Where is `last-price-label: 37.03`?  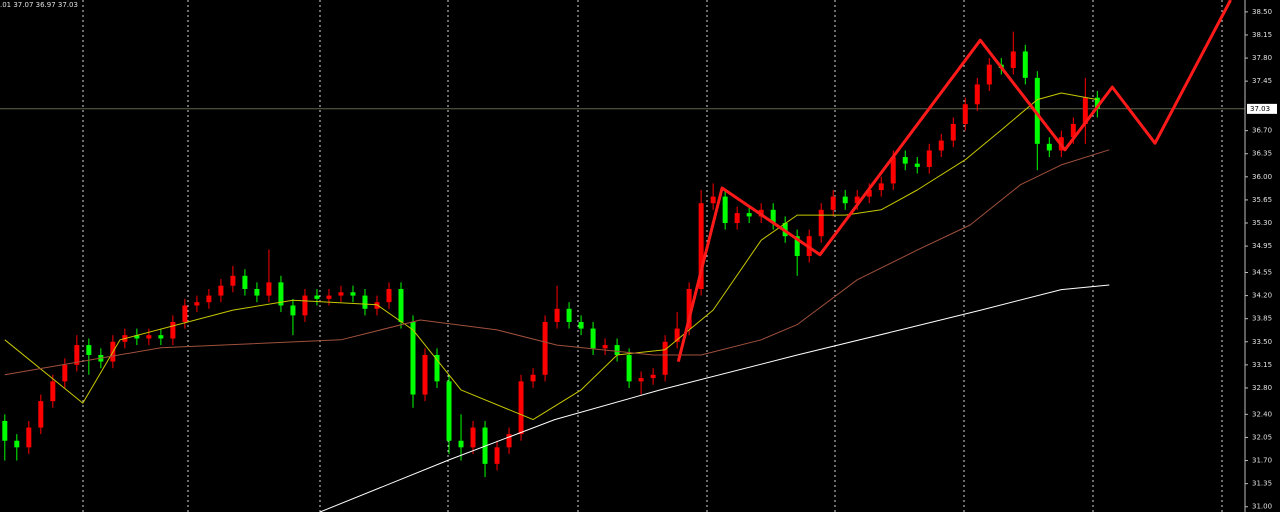
last-price-label: 37.03 is located at coordinates (1260, 109).